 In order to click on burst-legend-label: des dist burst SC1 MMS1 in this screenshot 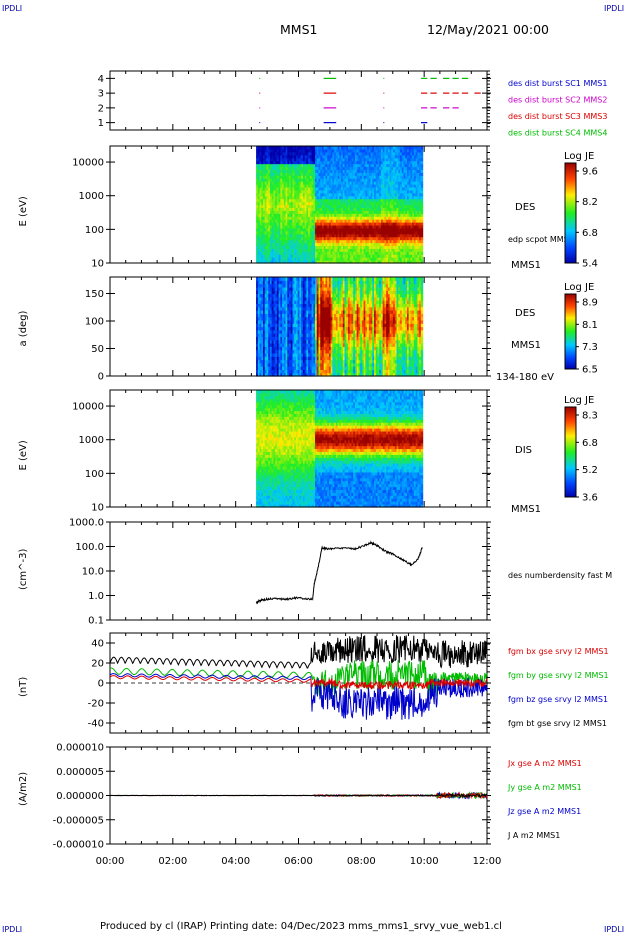, I will do `click(557, 83)`.